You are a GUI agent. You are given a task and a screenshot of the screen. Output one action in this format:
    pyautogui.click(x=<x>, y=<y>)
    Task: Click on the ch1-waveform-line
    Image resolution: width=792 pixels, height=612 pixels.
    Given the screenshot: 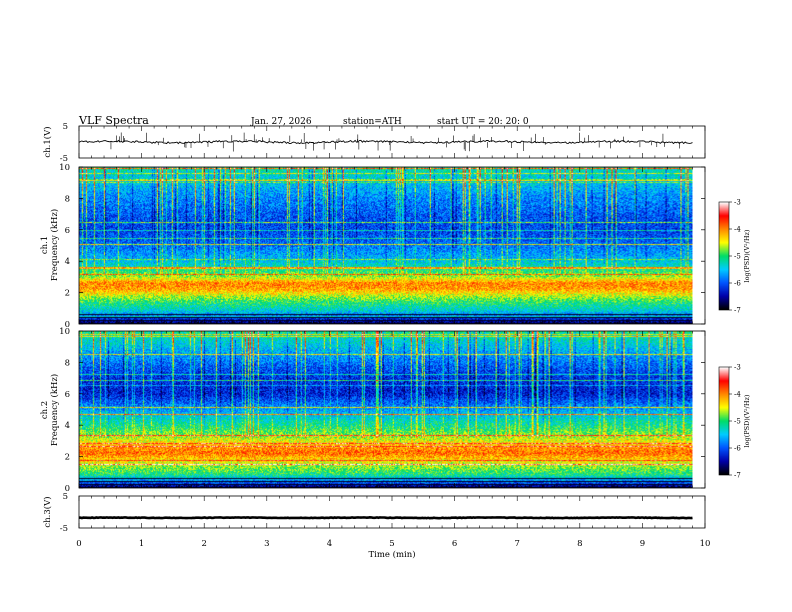 What is the action you would take?
    pyautogui.click(x=385, y=142)
    